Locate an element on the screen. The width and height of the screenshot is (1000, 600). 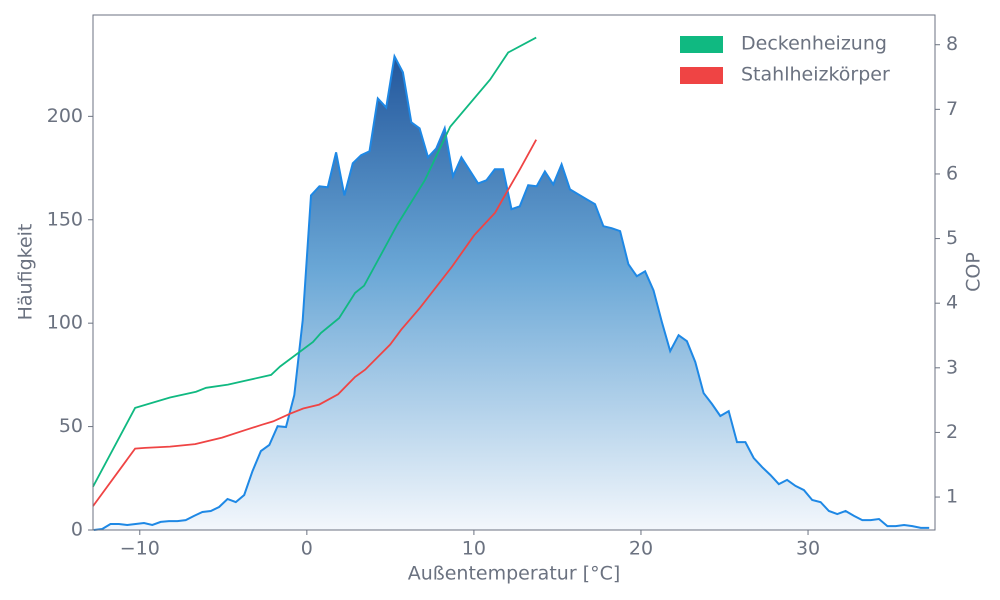
y2-tick-label: 4 is located at coordinates (952, 303).